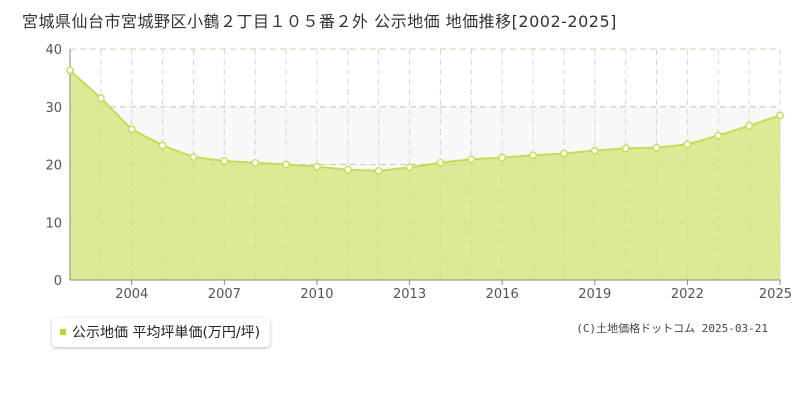 The height and width of the screenshot is (400, 800). I want to click on y-tick-label: 10, so click(53, 223).